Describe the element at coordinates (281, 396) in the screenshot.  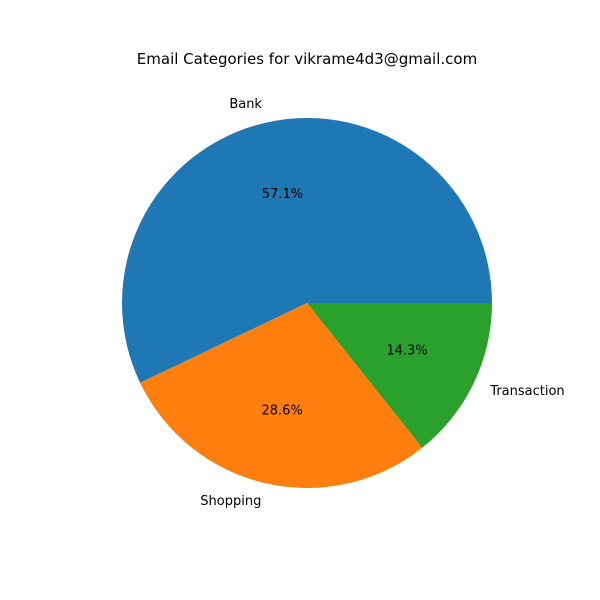
I see `pie-slice-shopping` at that location.